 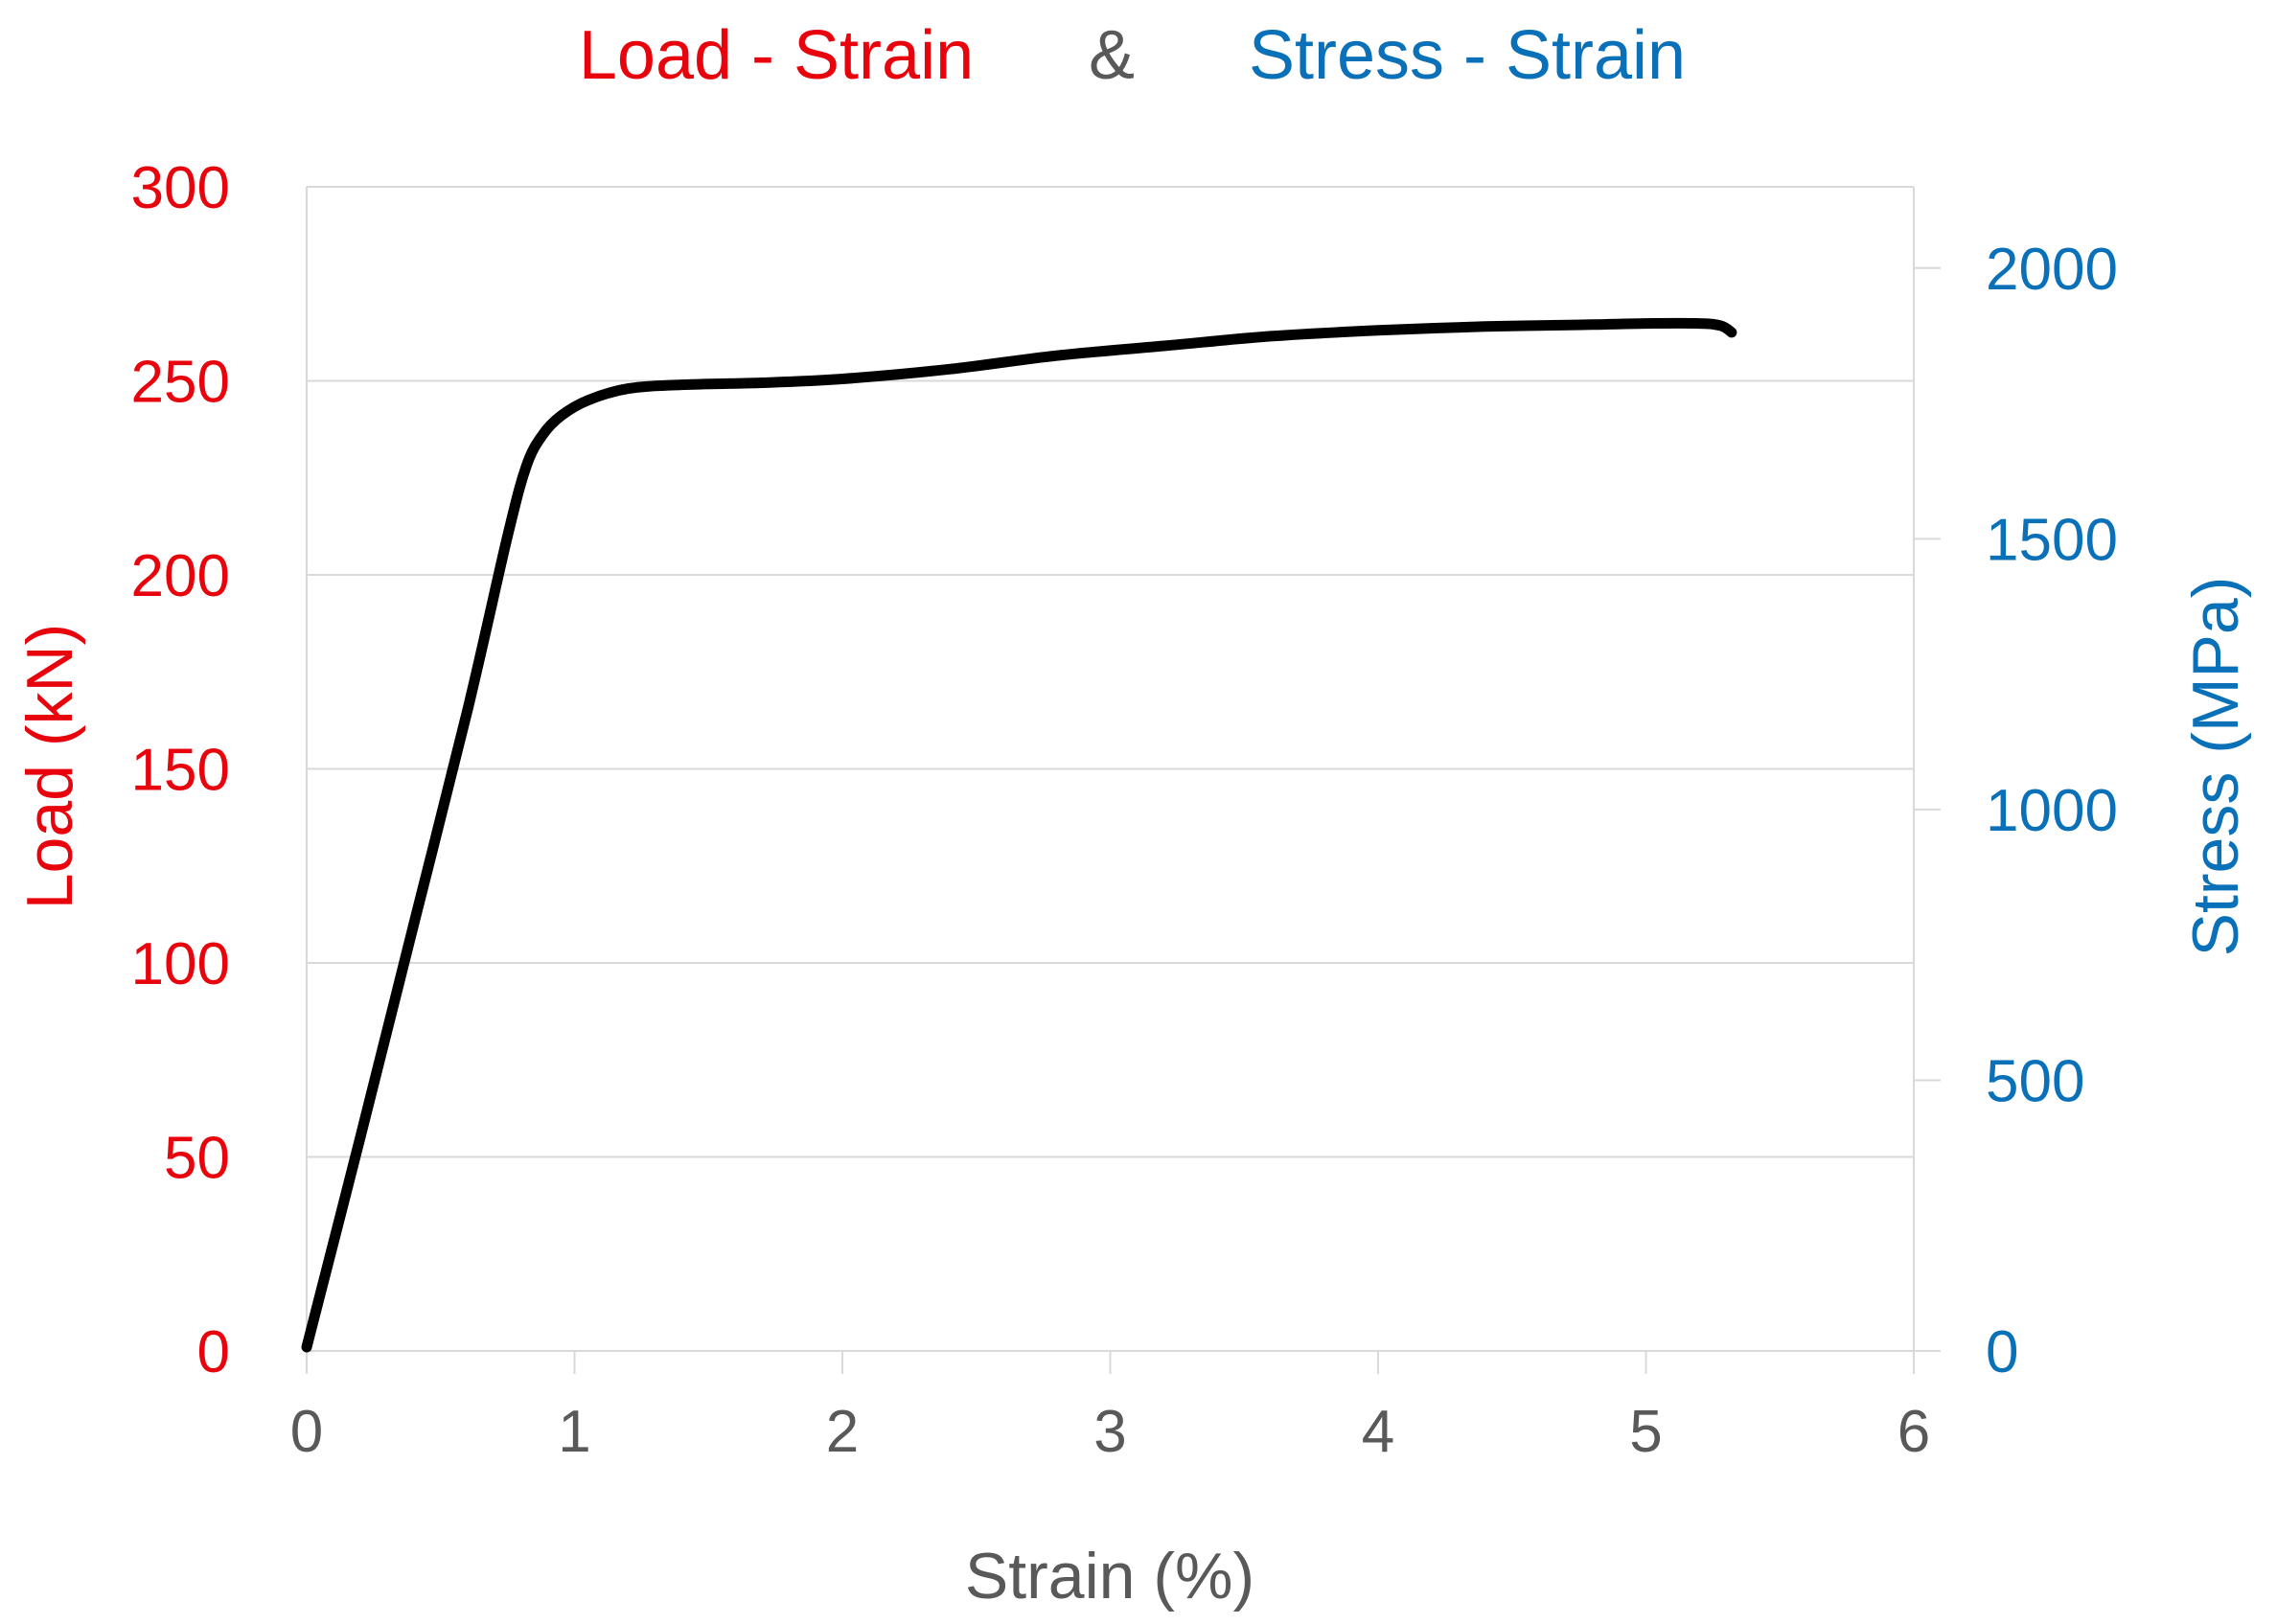 What do you see at coordinates (1645, 1432) in the screenshot?
I see `x-tick-label: 5` at bounding box center [1645, 1432].